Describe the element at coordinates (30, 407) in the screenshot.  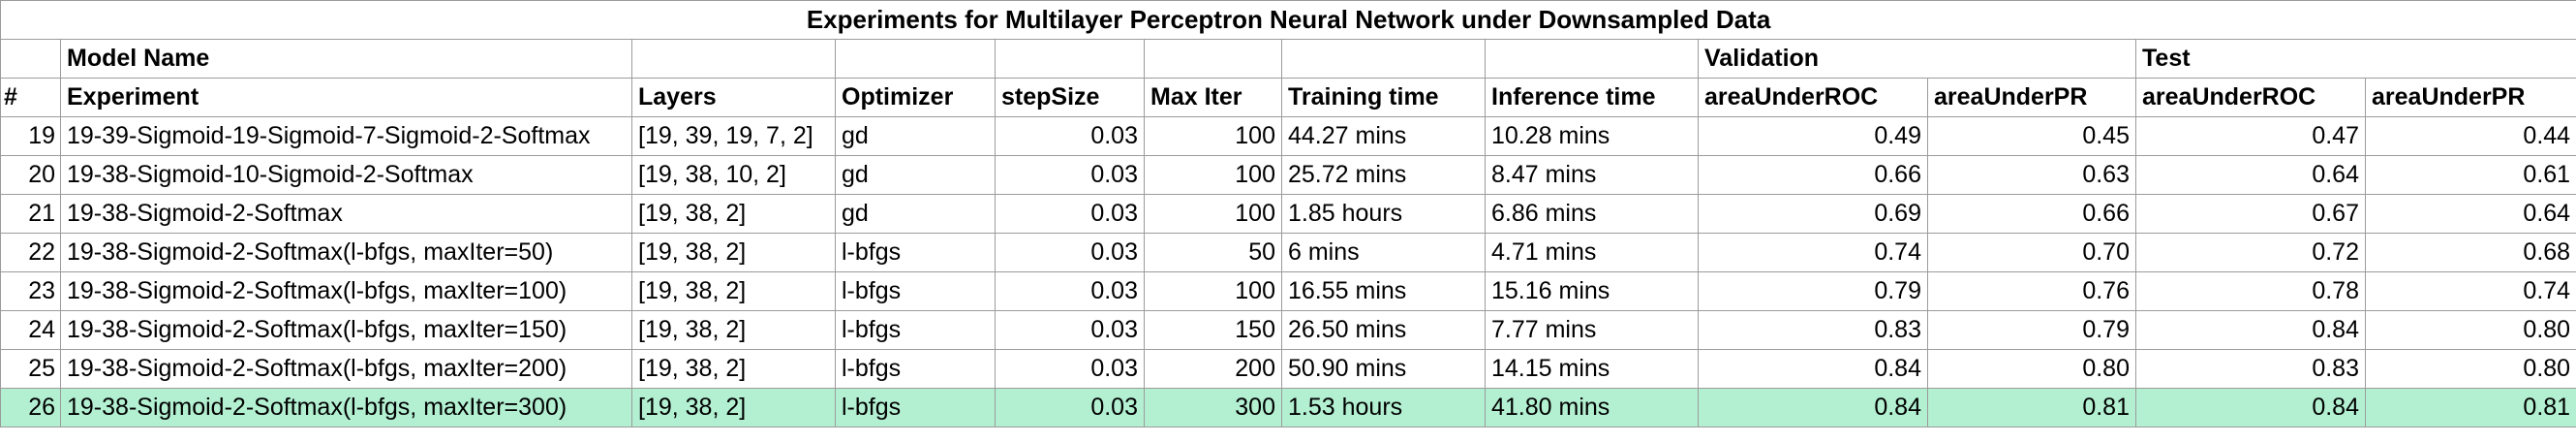
I see `cell-index: 26` at that location.